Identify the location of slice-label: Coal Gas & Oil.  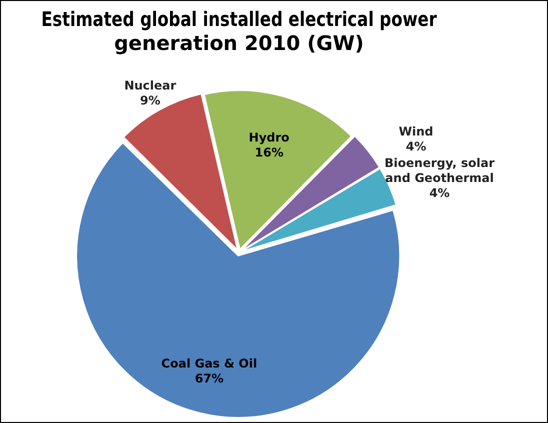
(209, 363).